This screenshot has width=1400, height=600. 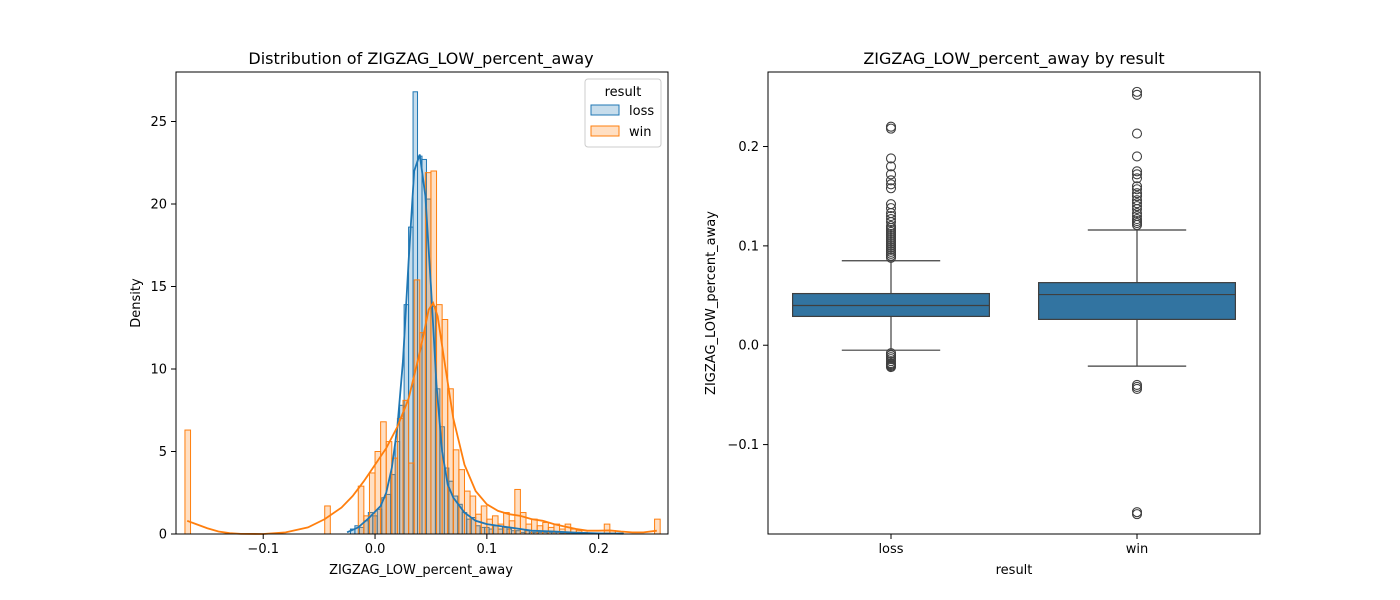 What do you see at coordinates (163, 452) in the screenshot?
I see `hist-y-tick-label-5: 5` at bounding box center [163, 452].